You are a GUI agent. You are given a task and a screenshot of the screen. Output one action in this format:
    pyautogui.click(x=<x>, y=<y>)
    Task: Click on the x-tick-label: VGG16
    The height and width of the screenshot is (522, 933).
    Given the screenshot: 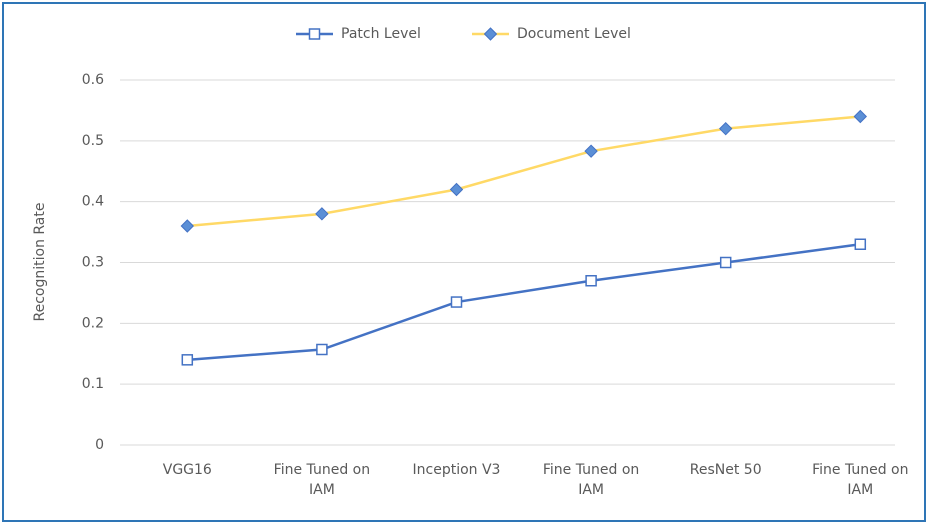 What is the action you would take?
    pyautogui.click(x=187, y=470)
    